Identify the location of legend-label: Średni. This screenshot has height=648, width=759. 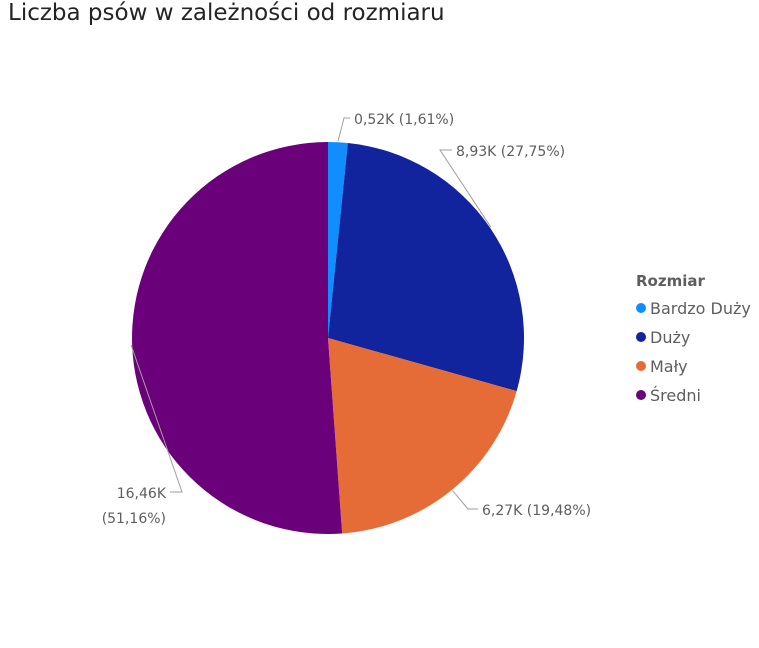
(675, 395).